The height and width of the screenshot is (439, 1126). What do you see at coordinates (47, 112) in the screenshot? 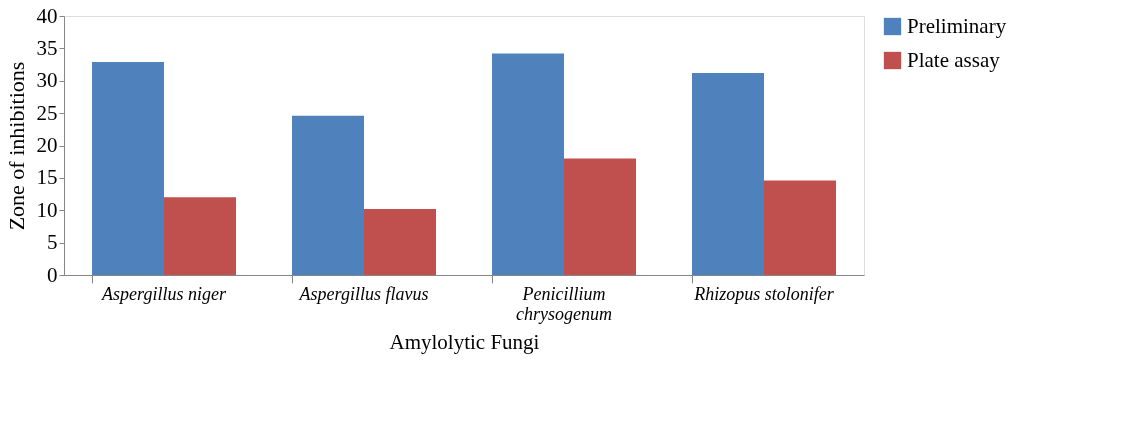
I see `y-tick-label: 25` at bounding box center [47, 112].